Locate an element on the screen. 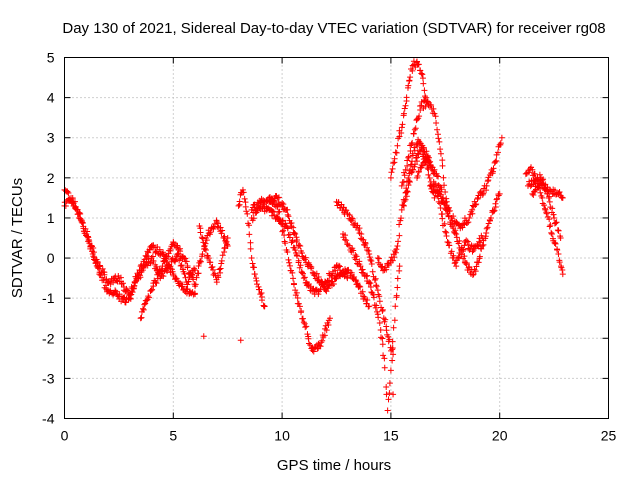 Image resolution: width=640 pixels, height=480 pixels. y-tick-label: 0 is located at coordinates (51, 258).